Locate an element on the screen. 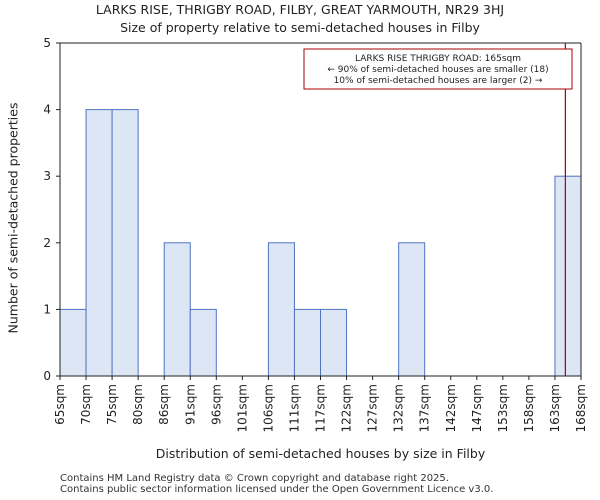 This screenshot has width=600, height=500. y-tick-label-1: 1 is located at coordinates (47, 309).